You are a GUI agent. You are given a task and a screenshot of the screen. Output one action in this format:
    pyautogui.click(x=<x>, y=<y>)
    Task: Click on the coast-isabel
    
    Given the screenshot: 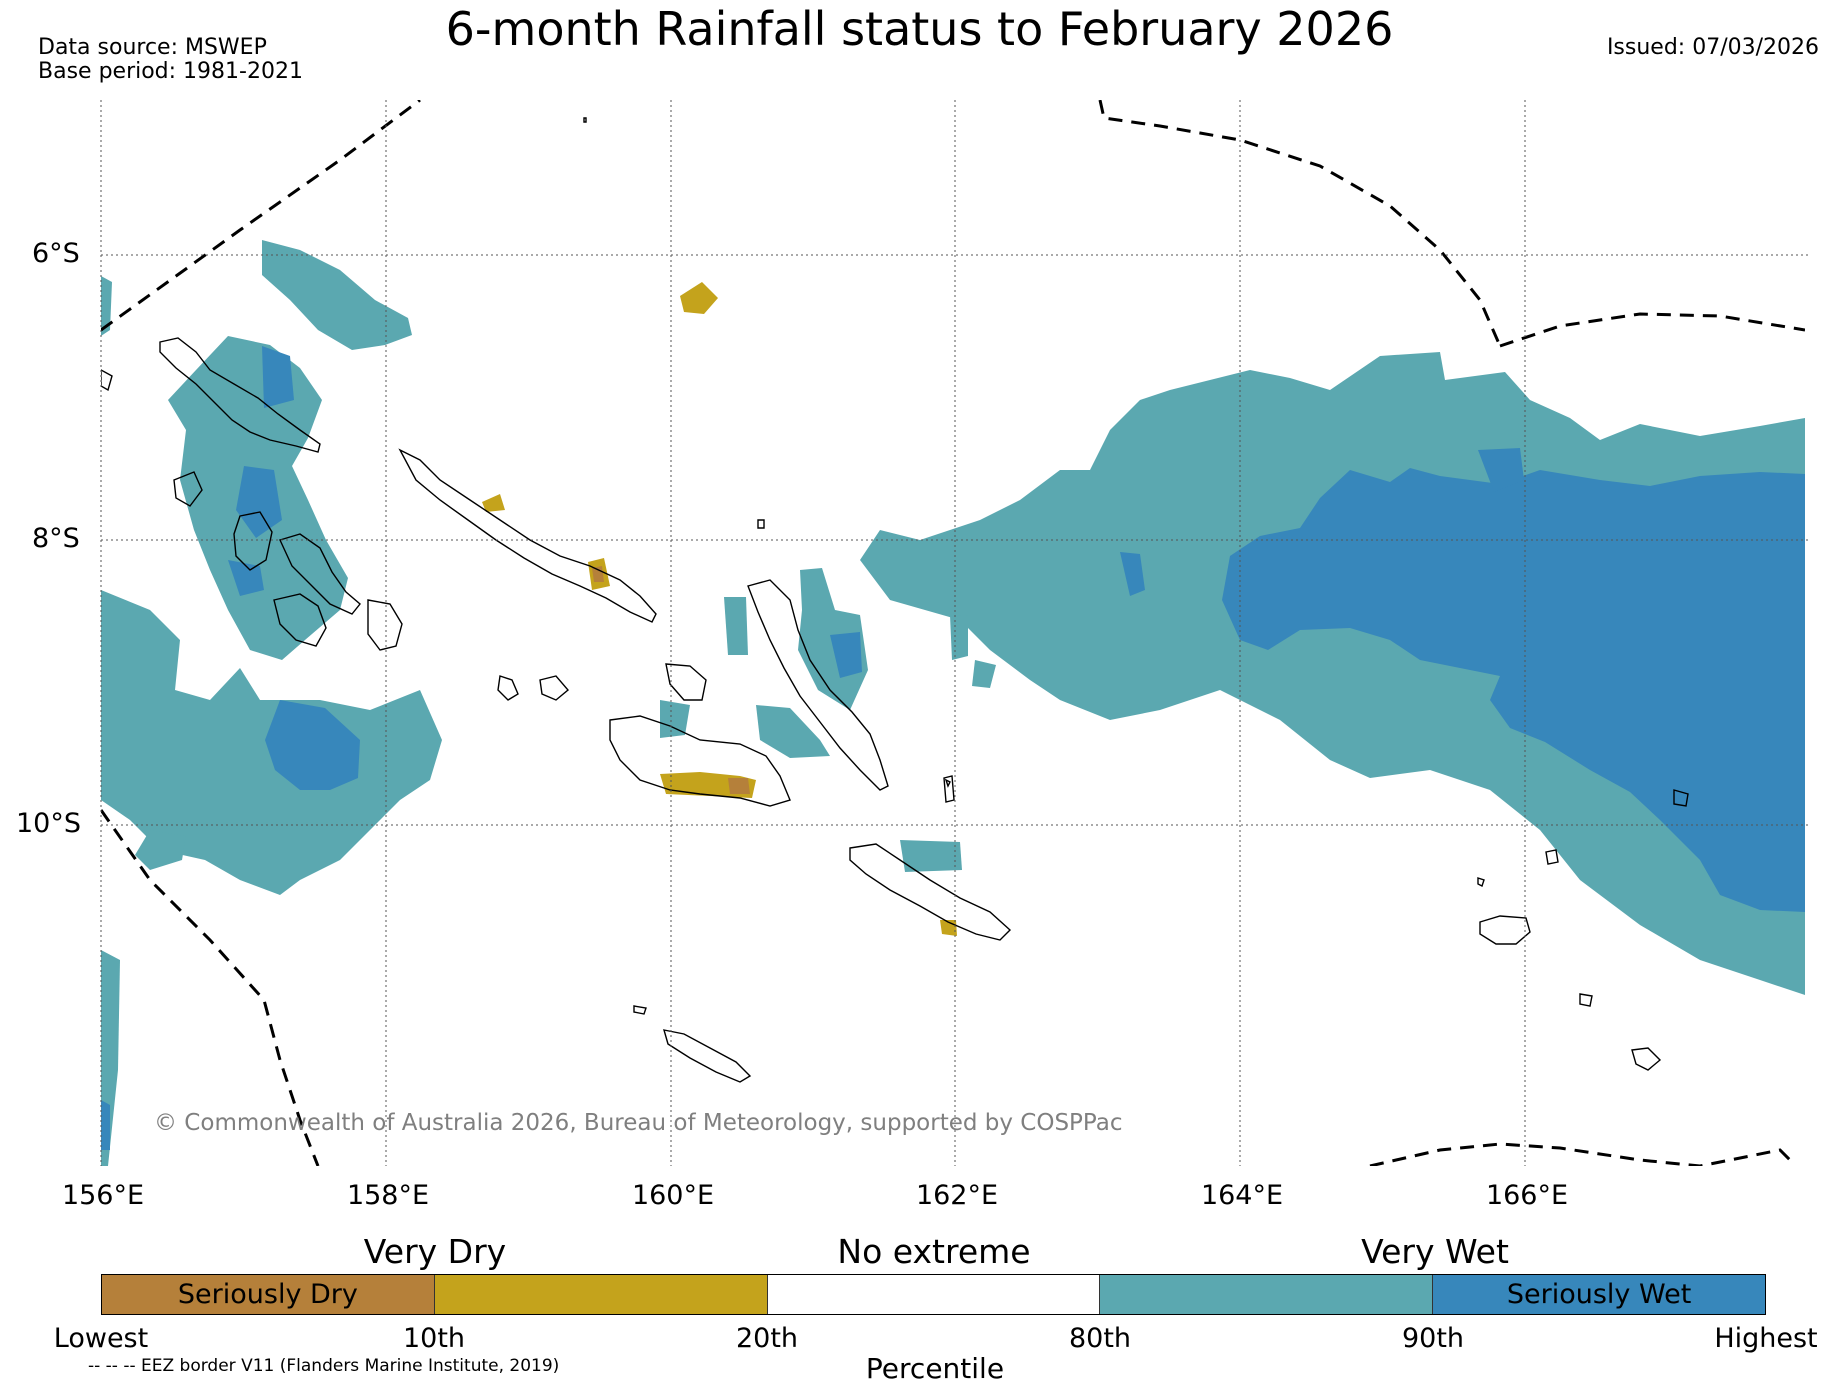 What is the action you would take?
    pyautogui.click(x=818, y=685)
    